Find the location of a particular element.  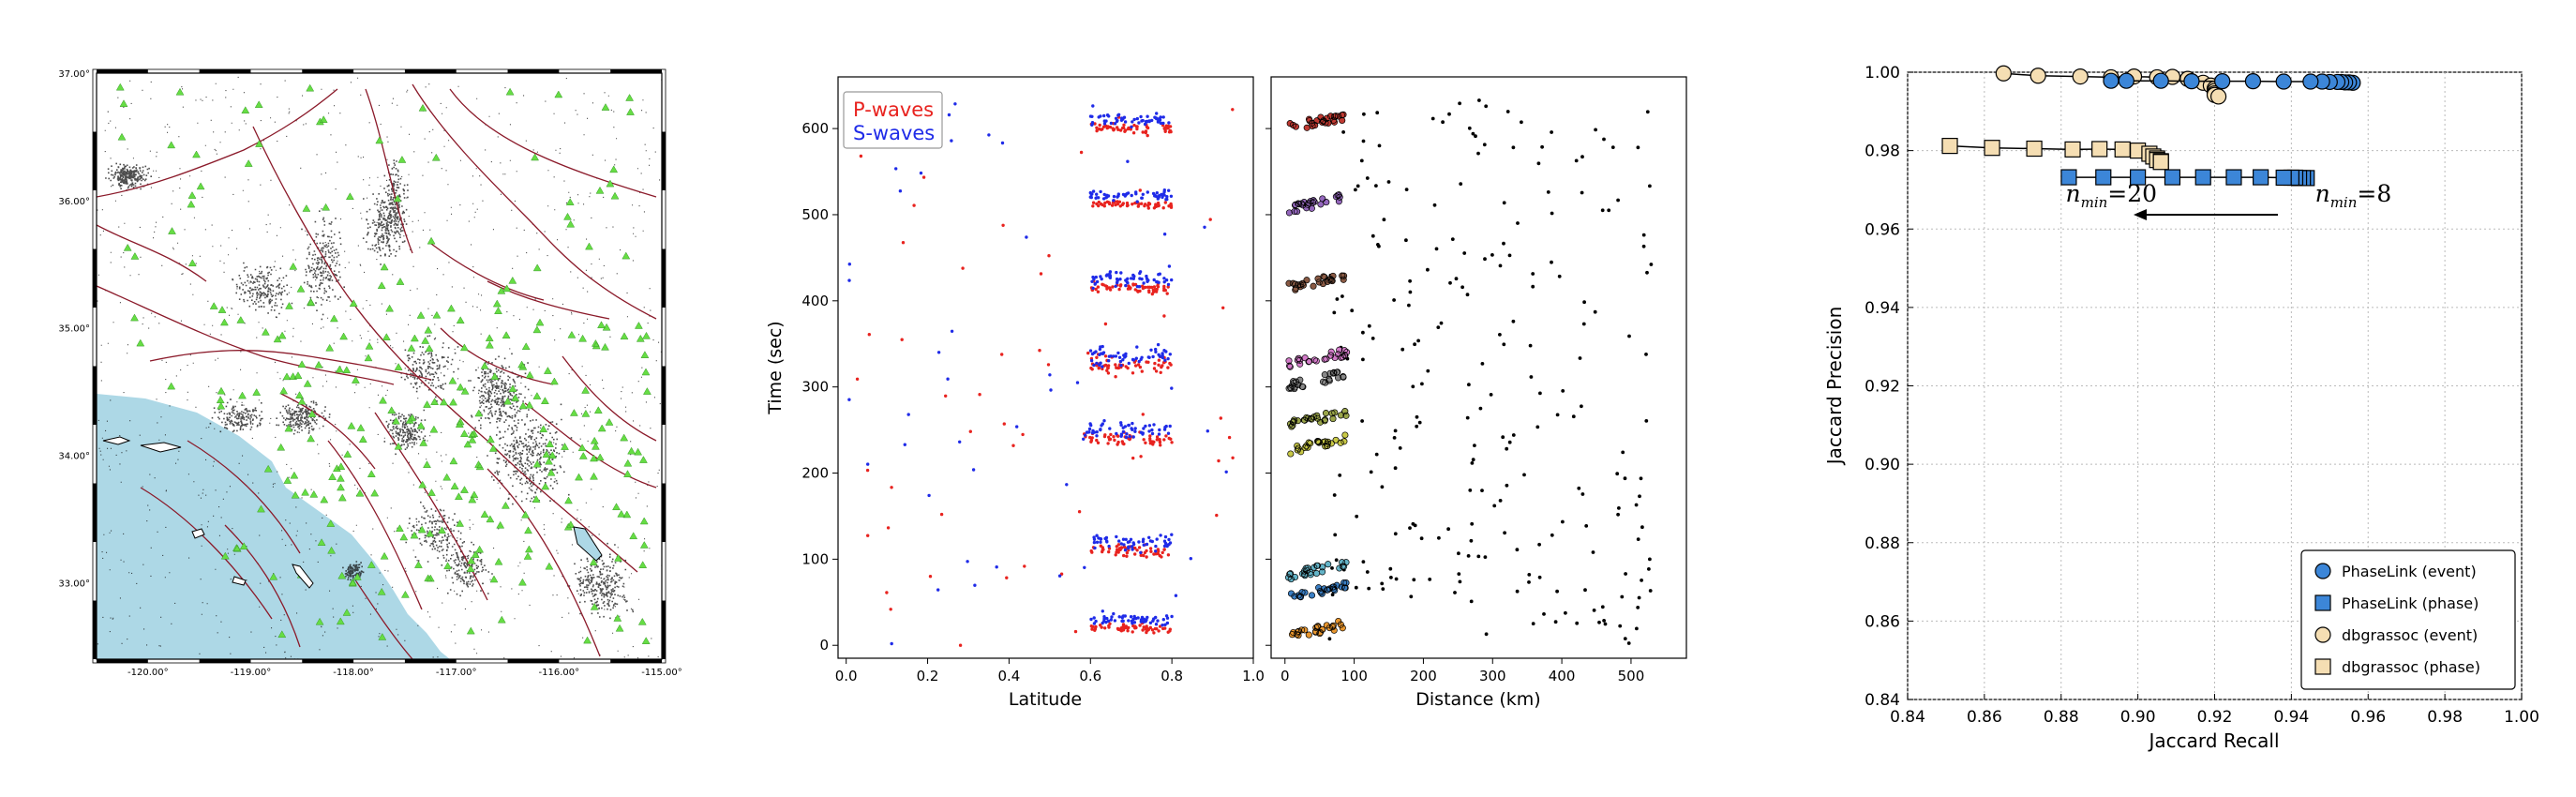

dist-xtick-label: 0 is located at coordinates (1286, 676).